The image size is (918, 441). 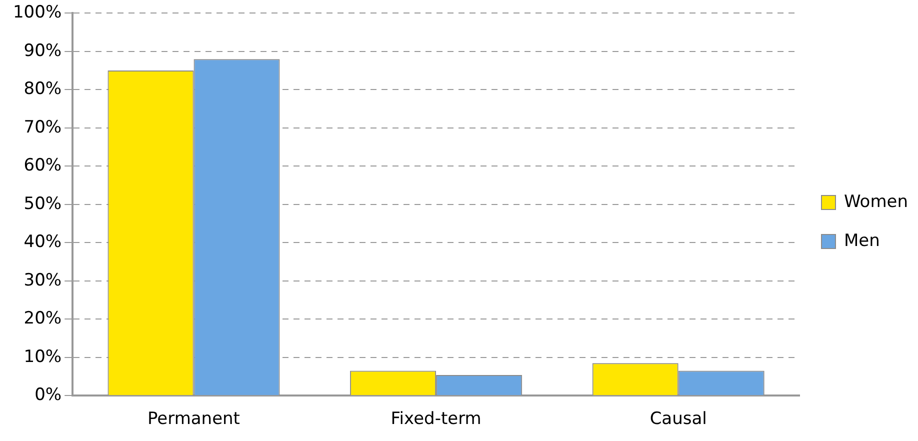 What do you see at coordinates (43, 280) in the screenshot?
I see `y-tick-label: 30%` at bounding box center [43, 280].